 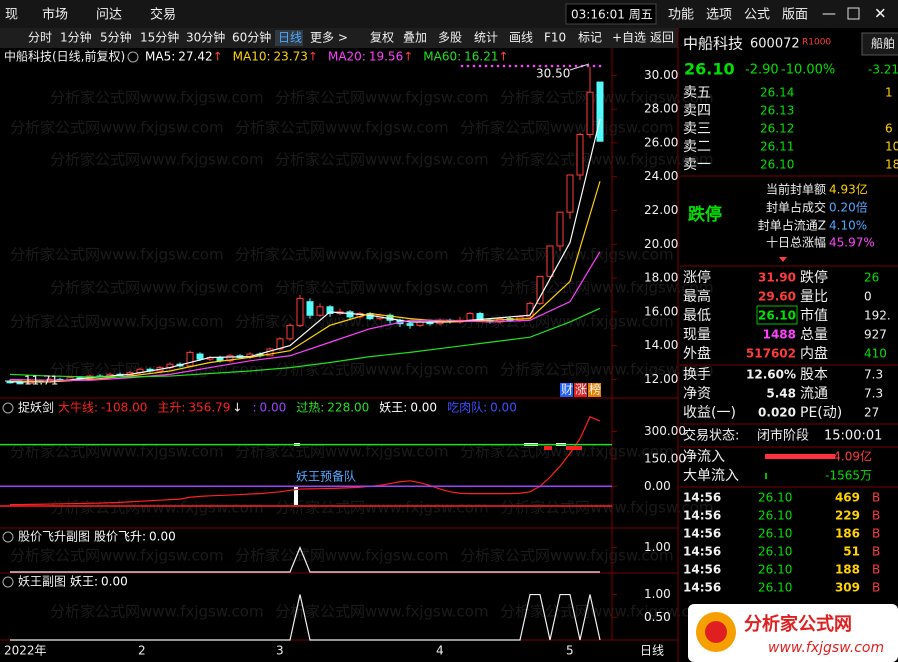 What do you see at coordinates (55, 15) in the screenshot?
I see `menu-item: 市场` at bounding box center [55, 15].